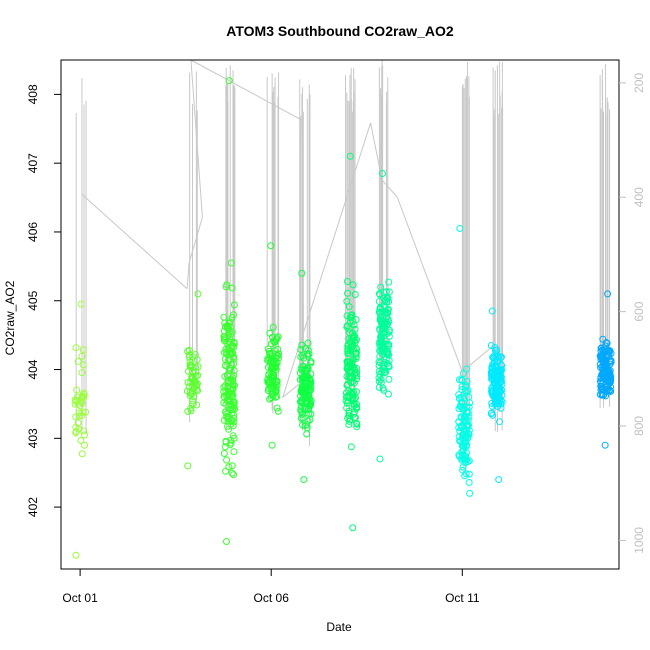  I want to click on y-tick-label: 408, so click(33, 94).